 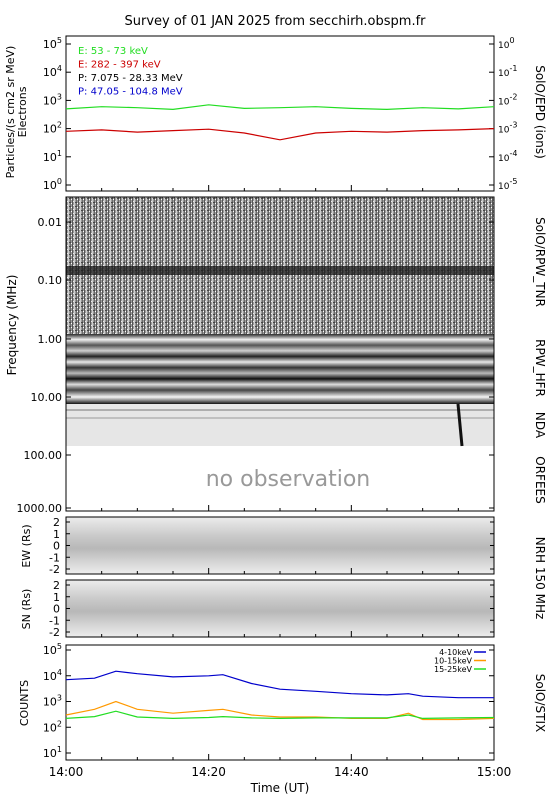 What do you see at coordinates (52, 43) in the screenshot?
I see `epd-ytick-label-left: 10⁵` at bounding box center [52, 43].